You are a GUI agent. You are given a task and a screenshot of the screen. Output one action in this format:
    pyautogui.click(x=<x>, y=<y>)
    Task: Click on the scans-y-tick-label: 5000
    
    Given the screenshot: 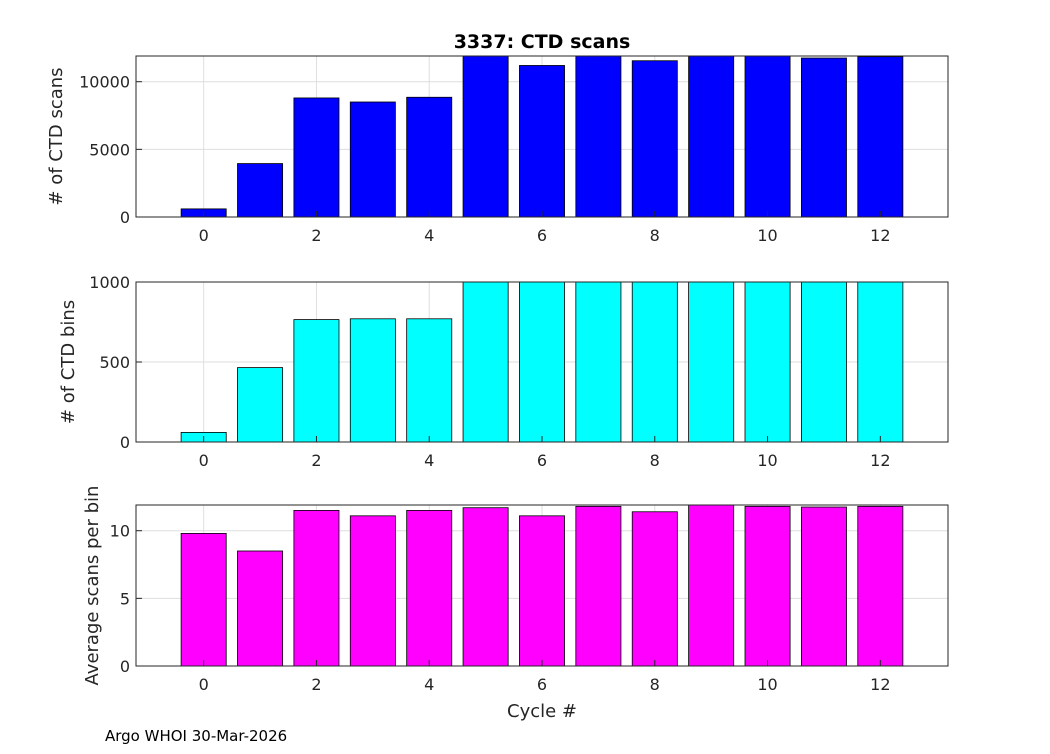 What is the action you would take?
    pyautogui.click(x=109, y=149)
    